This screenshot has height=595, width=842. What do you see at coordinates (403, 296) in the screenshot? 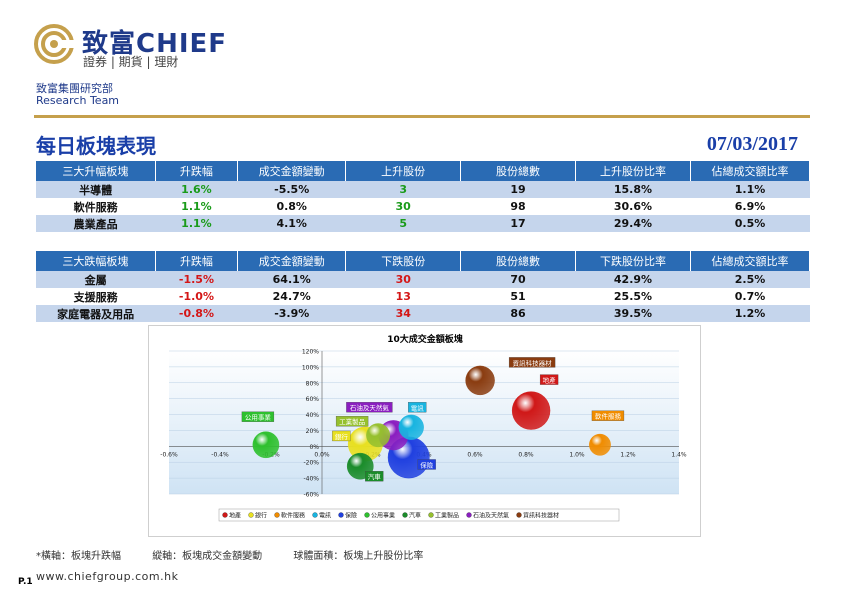
I see `declining-count: 13` at bounding box center [403, 296].